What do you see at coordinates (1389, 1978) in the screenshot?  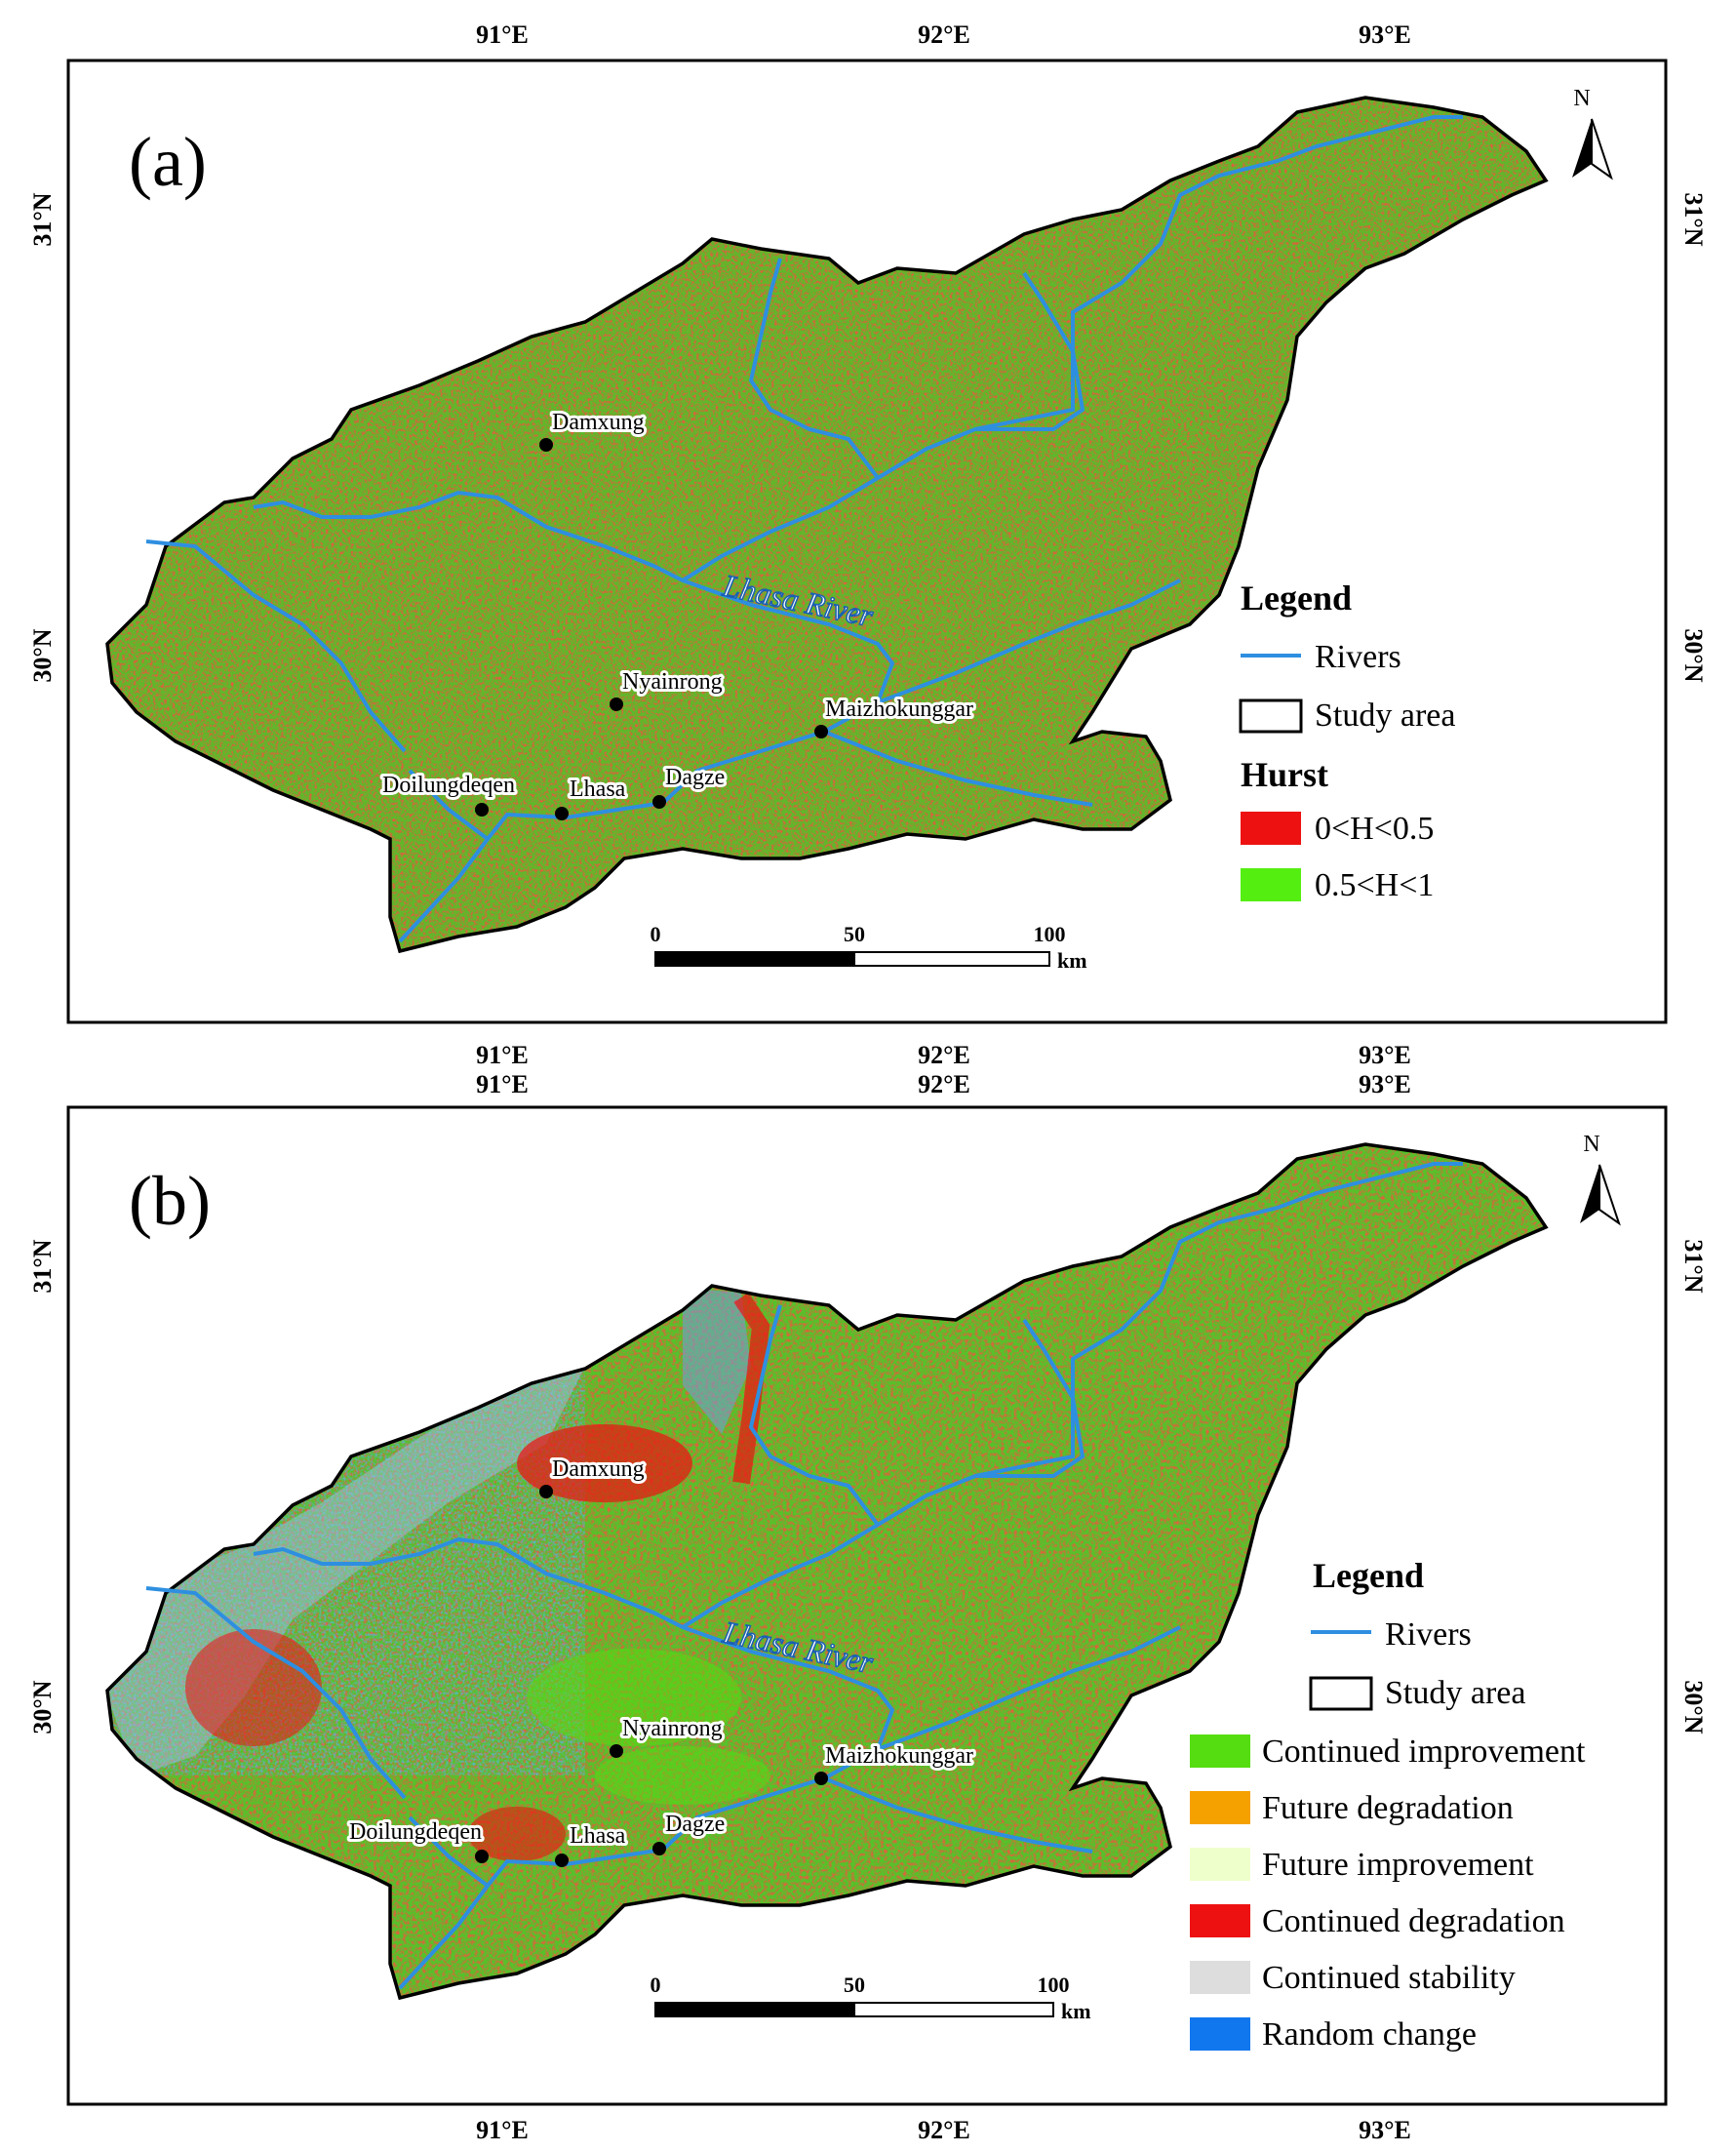 I see `legend-class-label: Continued stability` at bounding box center [1389, 1978].